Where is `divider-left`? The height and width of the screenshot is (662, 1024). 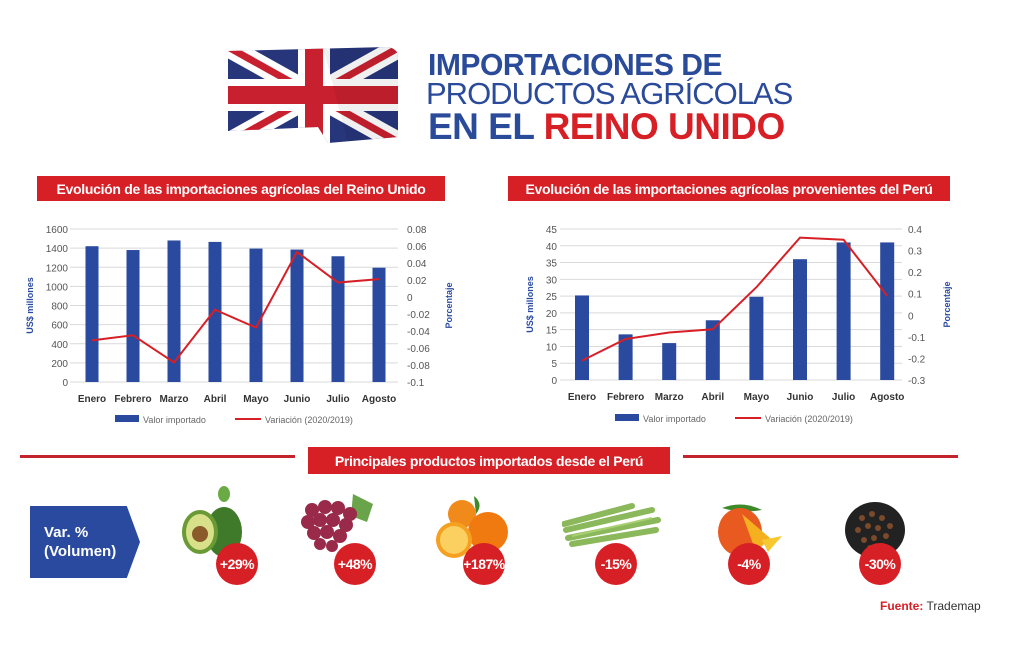
divider-left is located at coordinates (157, 456).